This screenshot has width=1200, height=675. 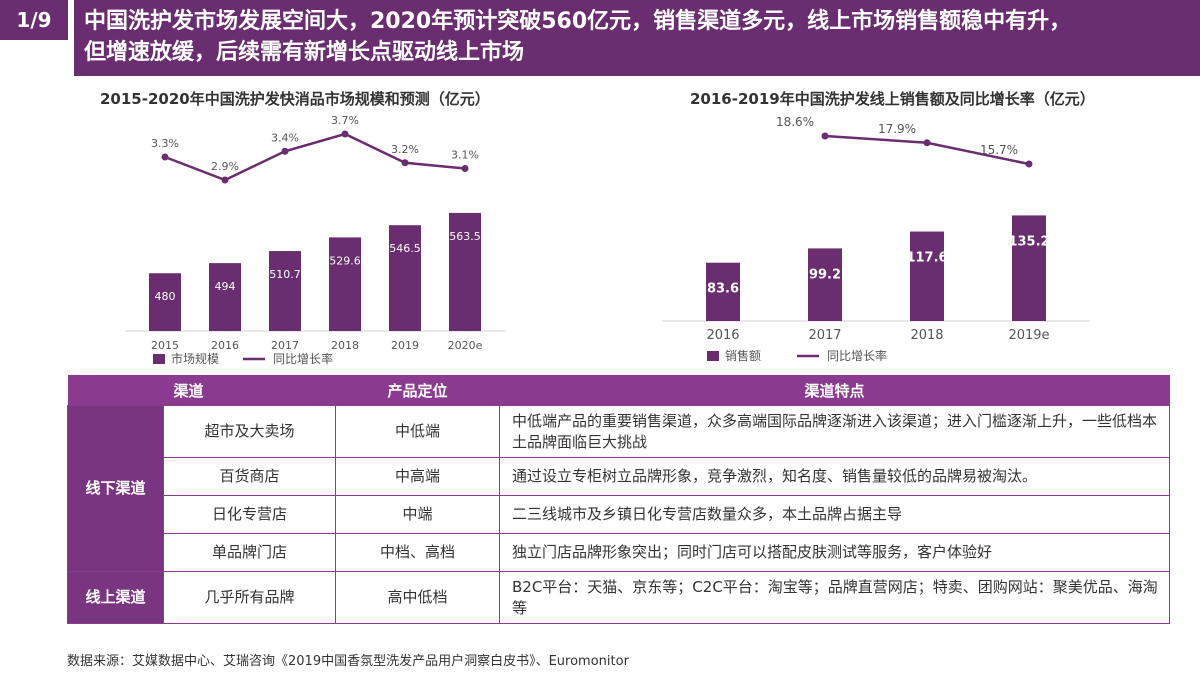 What do you see at coordinates (795, 122) in the screenshot?
I see `growth-rate-label: 18.6%` at bounding box center [795, 122].